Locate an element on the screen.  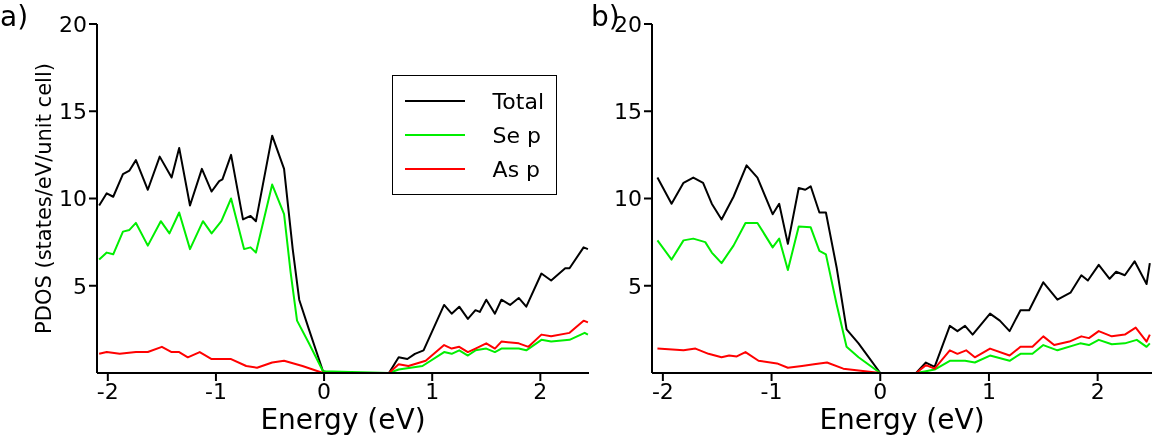
y-tick-label: 20 is located at coordinates (73, 24).